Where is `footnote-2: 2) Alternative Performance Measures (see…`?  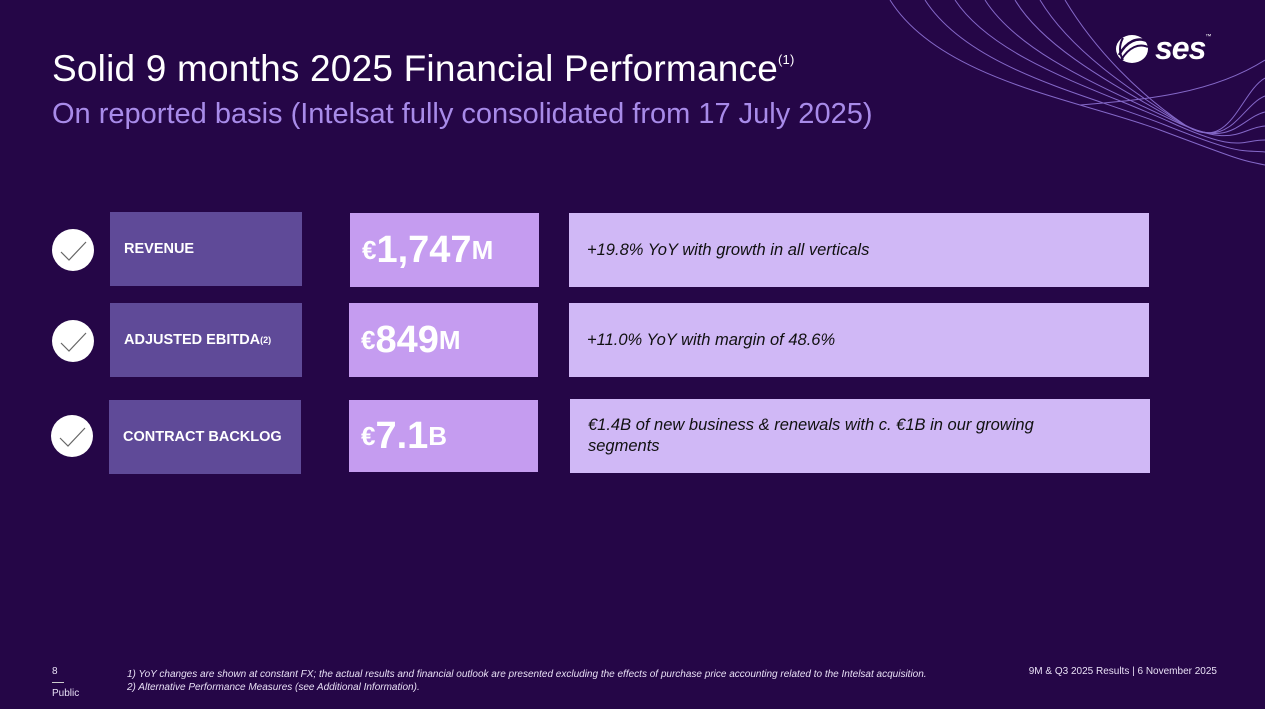 footnote-2: 2) Alternative Performance Measures (see… is located at coordinates (273, 687).